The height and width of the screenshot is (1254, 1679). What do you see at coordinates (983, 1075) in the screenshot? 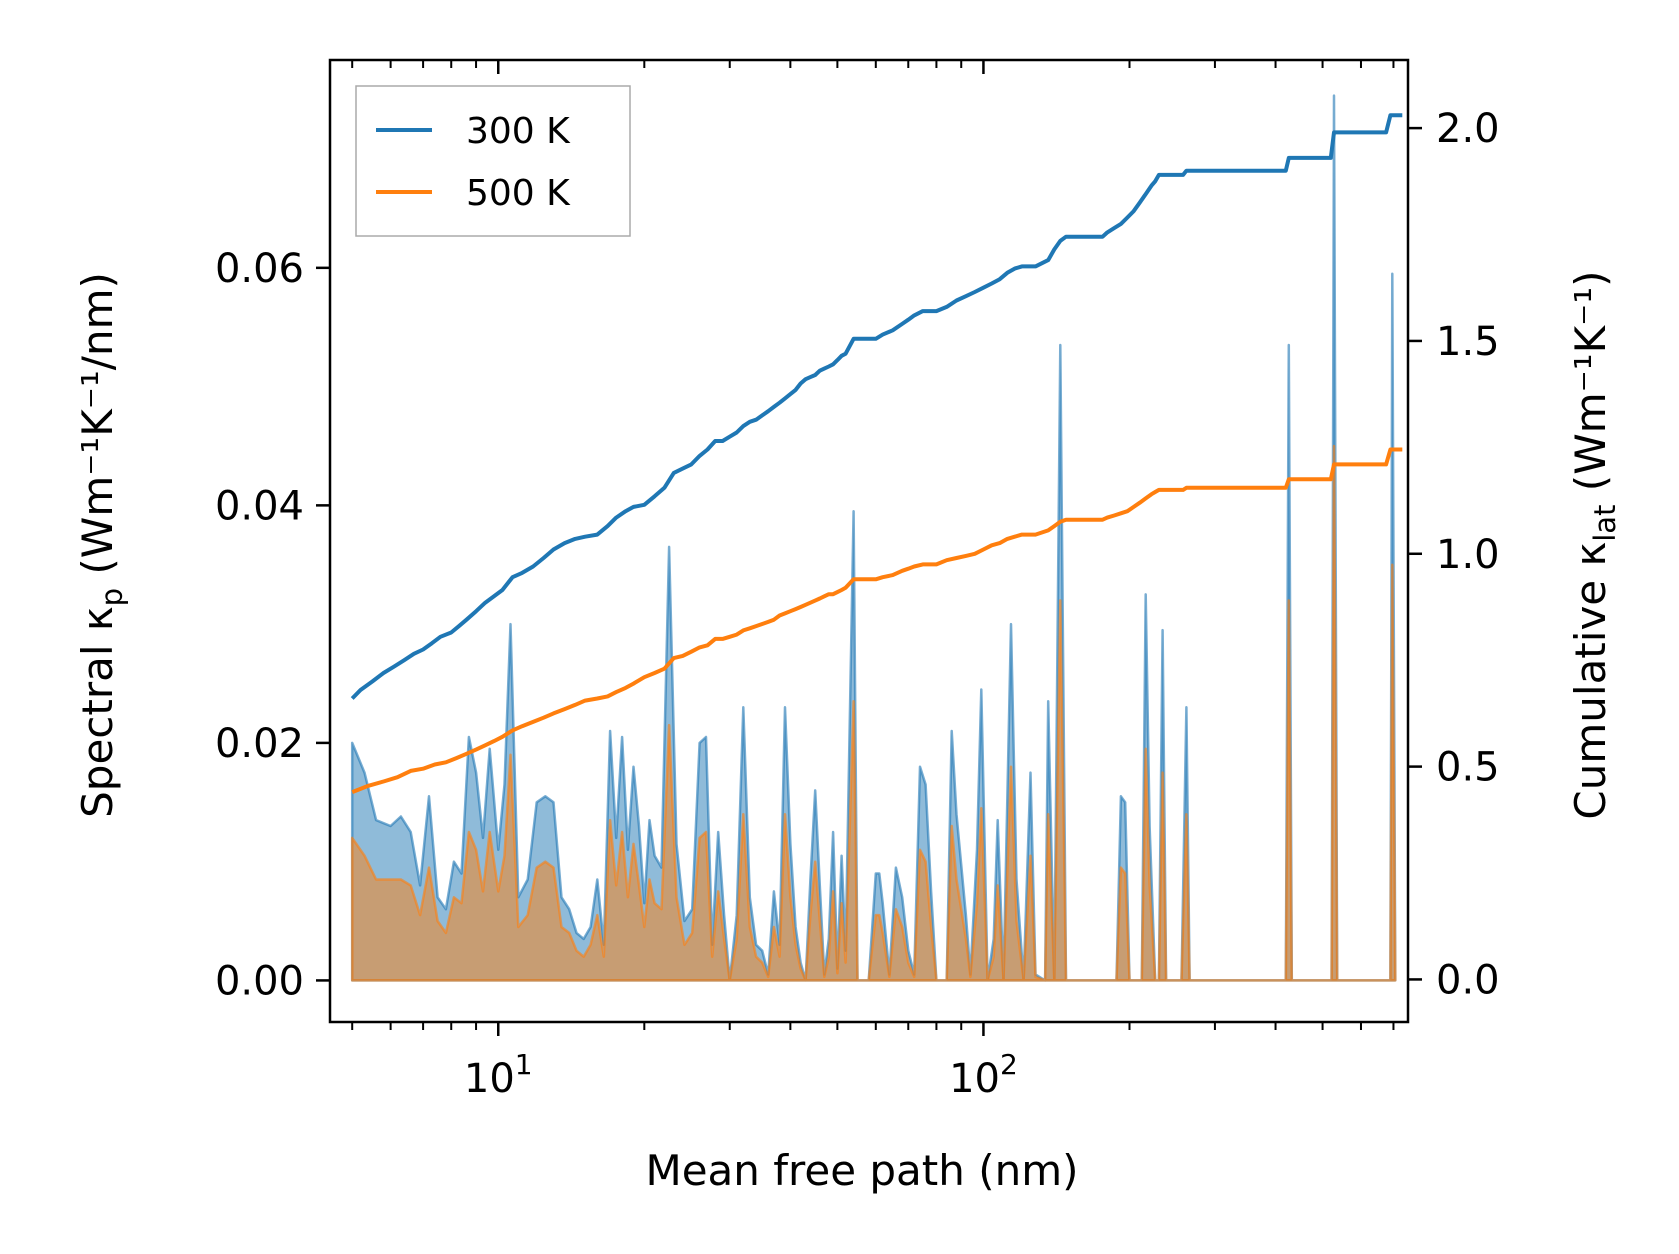
I see `x-tick-label: 10²` at bounding box center [983, 1075].